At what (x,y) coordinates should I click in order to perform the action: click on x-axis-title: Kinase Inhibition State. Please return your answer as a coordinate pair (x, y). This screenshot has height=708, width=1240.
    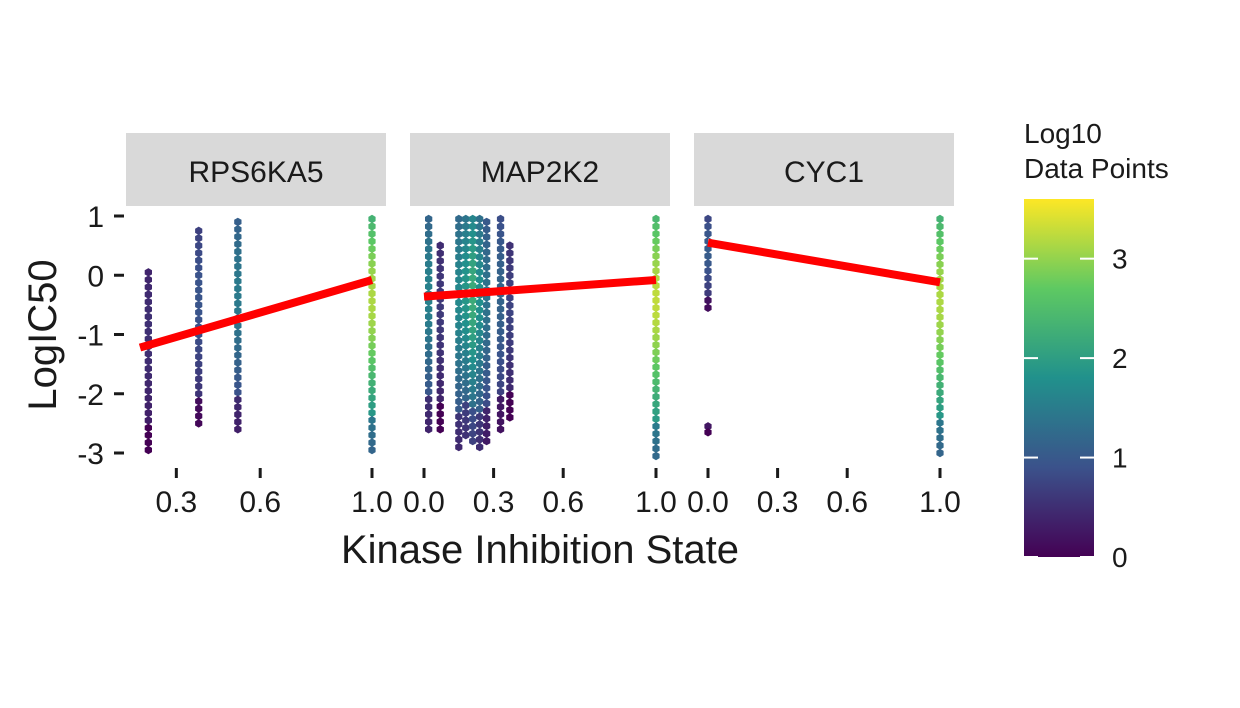
    Looking at the image, I should click on (540, 550).